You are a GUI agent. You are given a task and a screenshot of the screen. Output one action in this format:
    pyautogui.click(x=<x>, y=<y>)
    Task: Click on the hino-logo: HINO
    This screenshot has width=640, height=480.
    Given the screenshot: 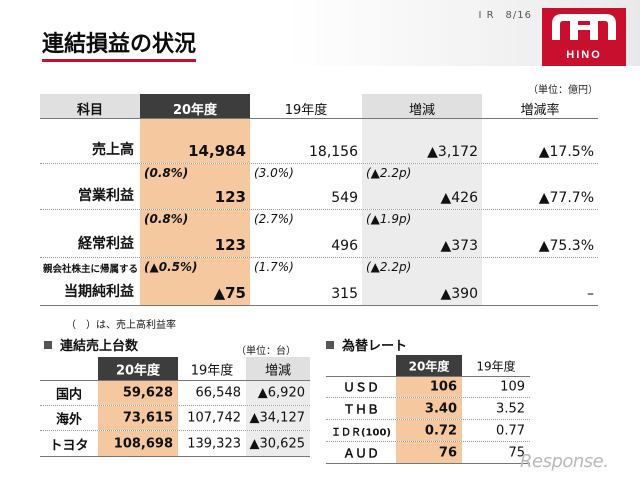 What is the action you would take?
    pyautogui.click(x=584, y=37)
    